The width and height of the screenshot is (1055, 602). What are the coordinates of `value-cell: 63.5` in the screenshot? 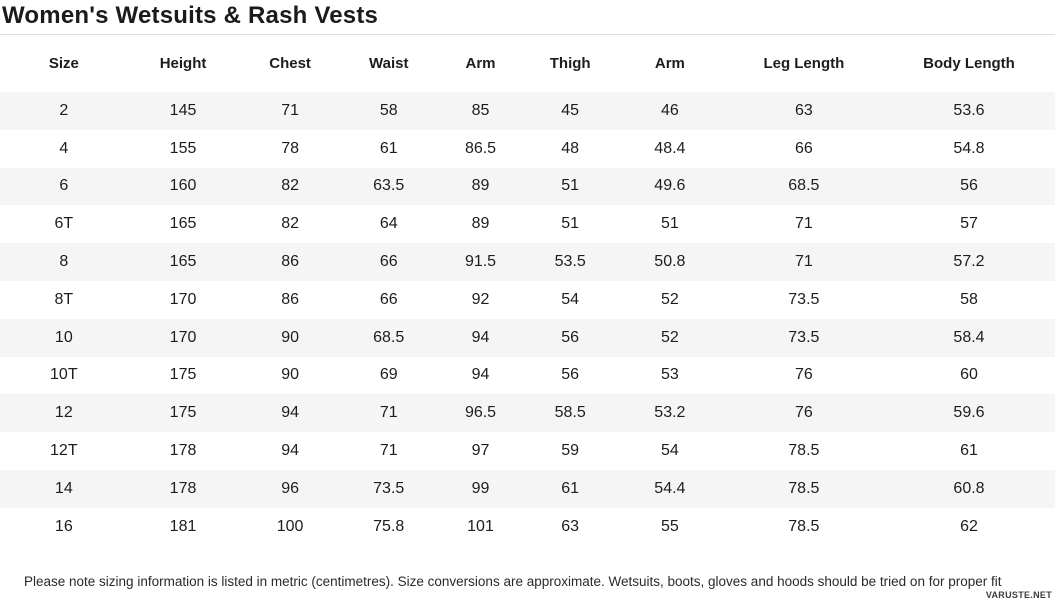 It's located at (389, 186).